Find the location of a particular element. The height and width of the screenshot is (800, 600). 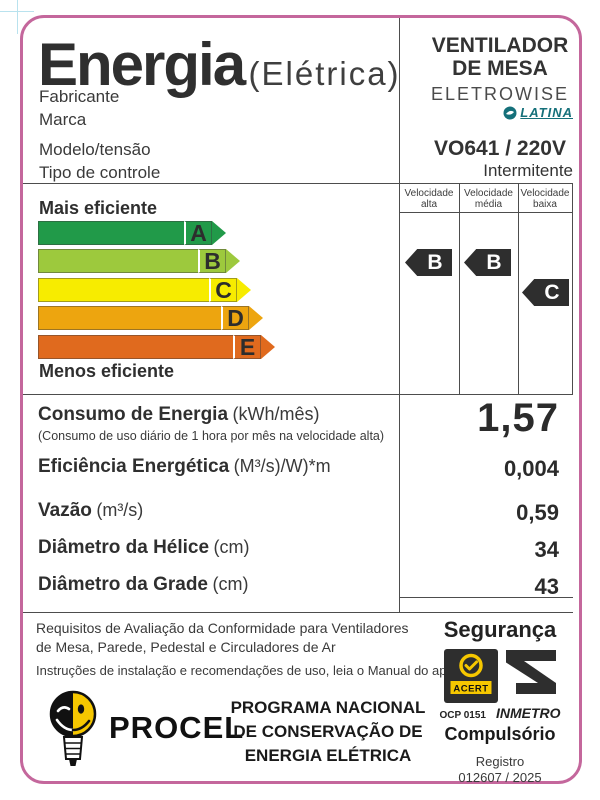

inmetro-label: INMETRO is located at coordinates (528, 713).